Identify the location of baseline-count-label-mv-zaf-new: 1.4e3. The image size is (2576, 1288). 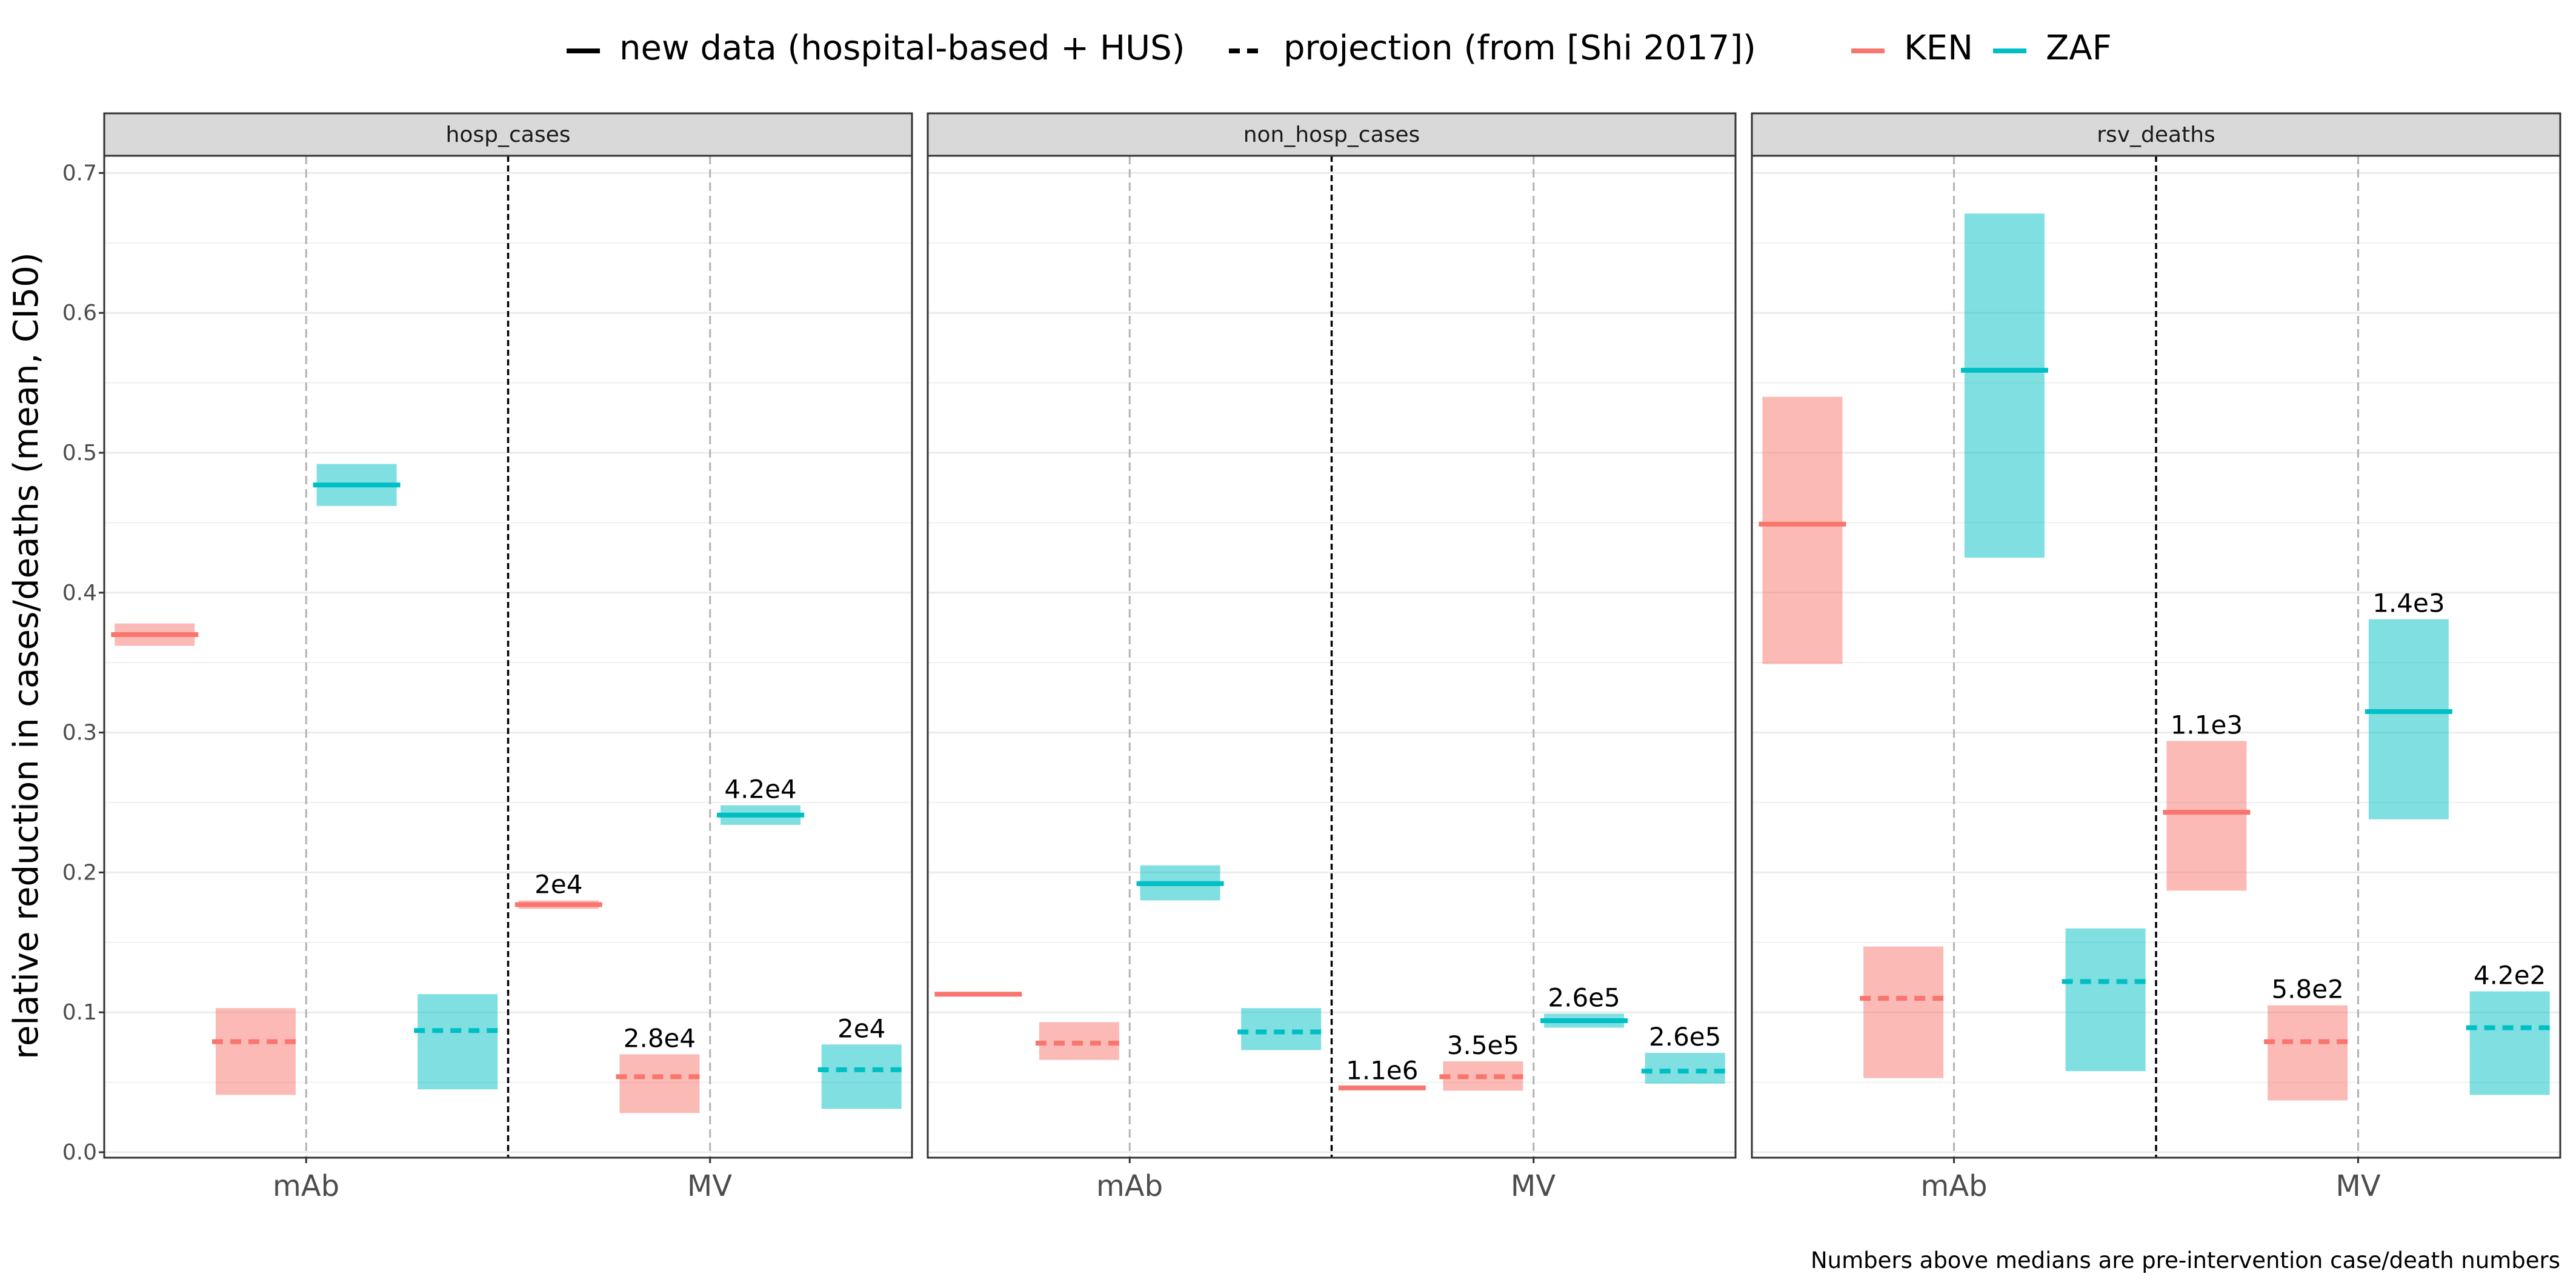
(2408, 603).